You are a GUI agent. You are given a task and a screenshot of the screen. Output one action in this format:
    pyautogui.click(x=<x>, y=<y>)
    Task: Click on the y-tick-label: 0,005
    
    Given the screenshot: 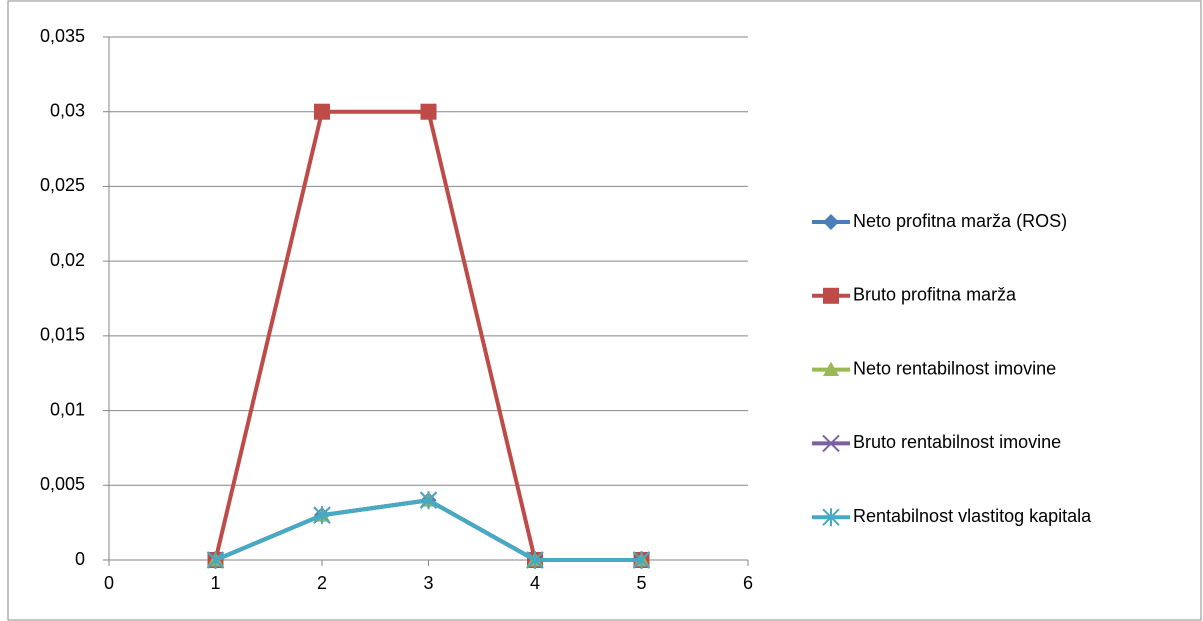 What is the action you would take?
    pyautogui.click(x=62, y=484)
    